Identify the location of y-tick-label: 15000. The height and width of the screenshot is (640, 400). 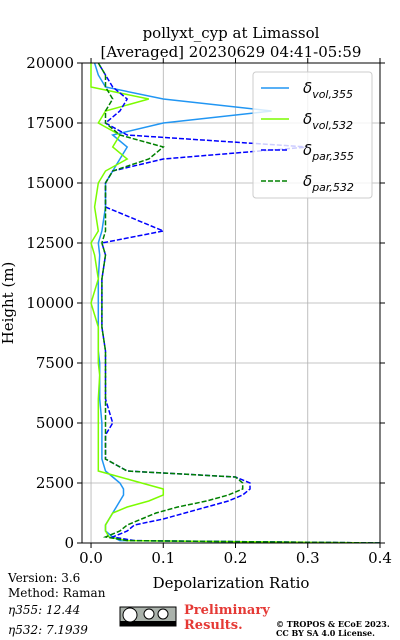
(50, 183).